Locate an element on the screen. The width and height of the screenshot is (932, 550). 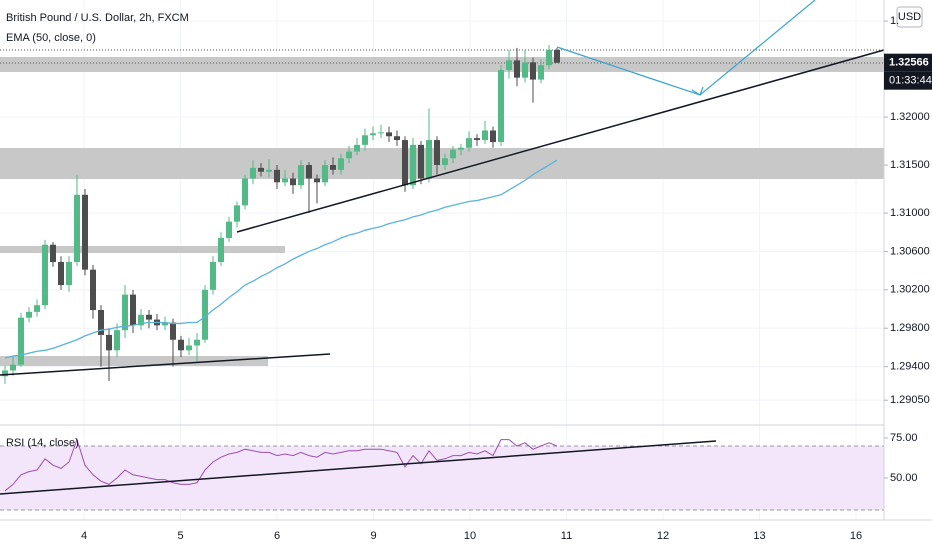
y-tick-label: 75.00 is located at coordinates (904, 438).